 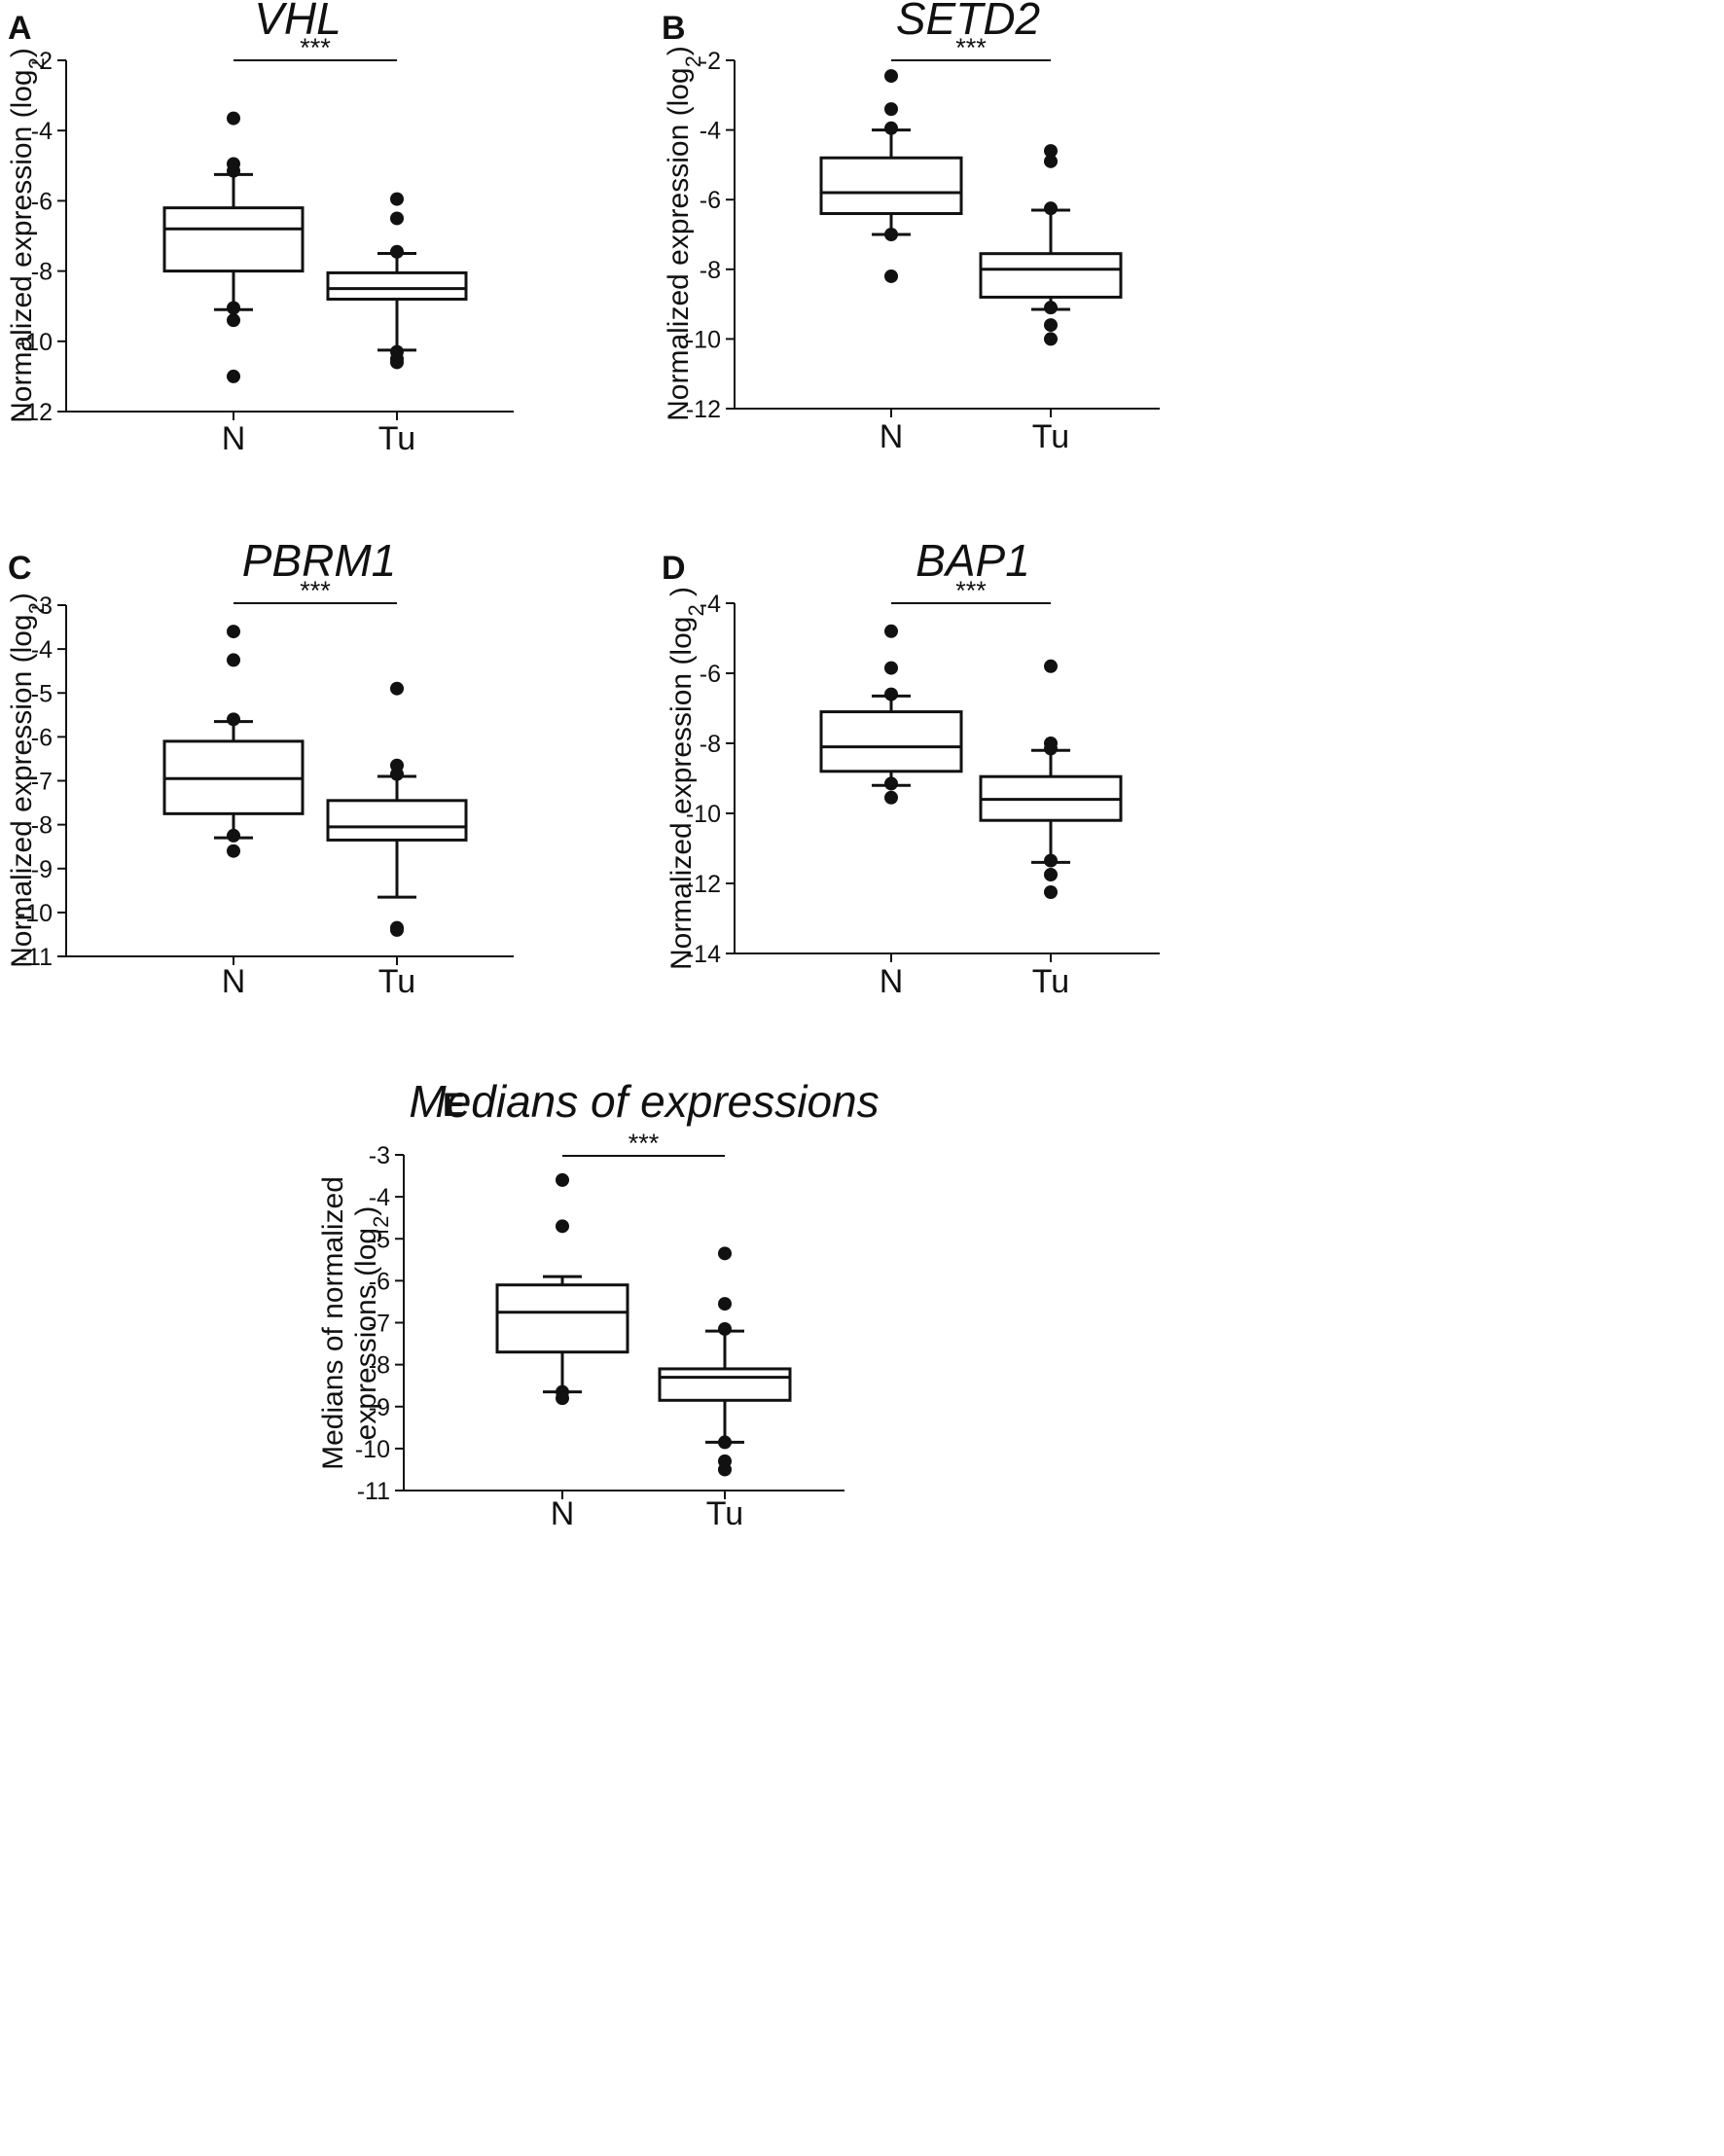 I want to click on panel-letter: E, so click(x=454, y=1105).